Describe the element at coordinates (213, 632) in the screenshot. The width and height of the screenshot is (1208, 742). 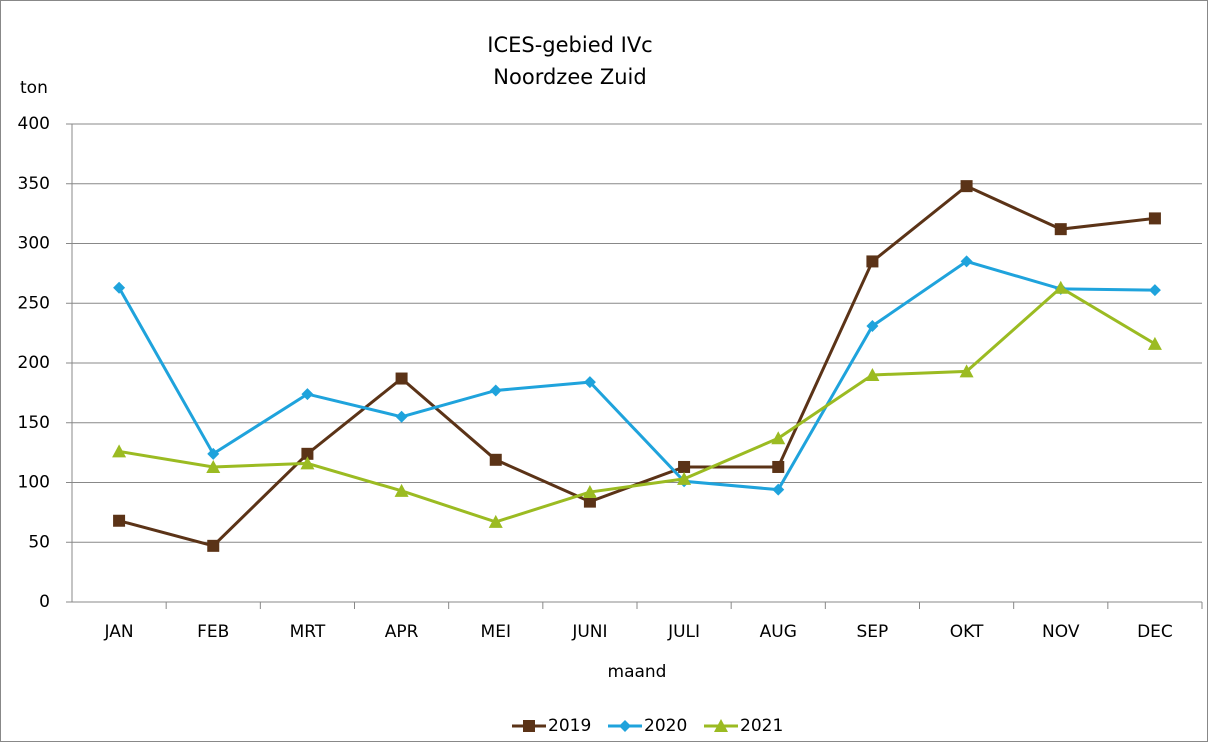
I see `x-tick-label: FEB` at that location.